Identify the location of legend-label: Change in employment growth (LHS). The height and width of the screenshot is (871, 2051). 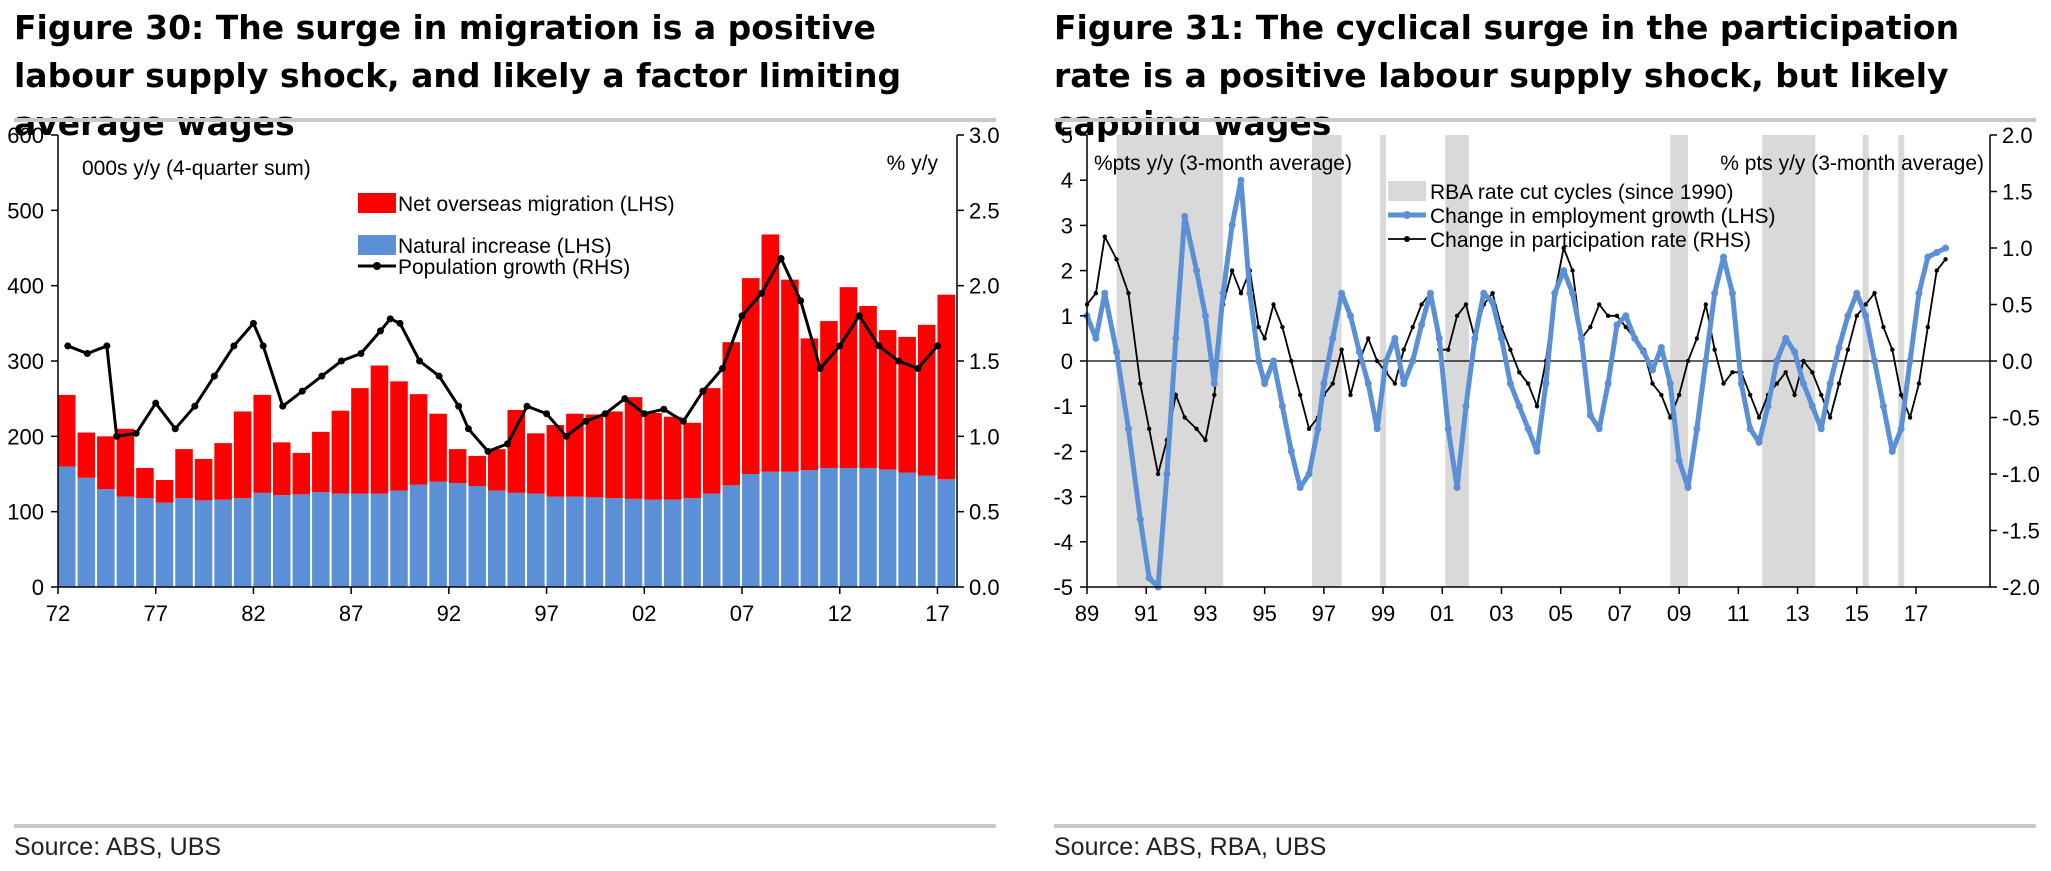
(1603, 216).